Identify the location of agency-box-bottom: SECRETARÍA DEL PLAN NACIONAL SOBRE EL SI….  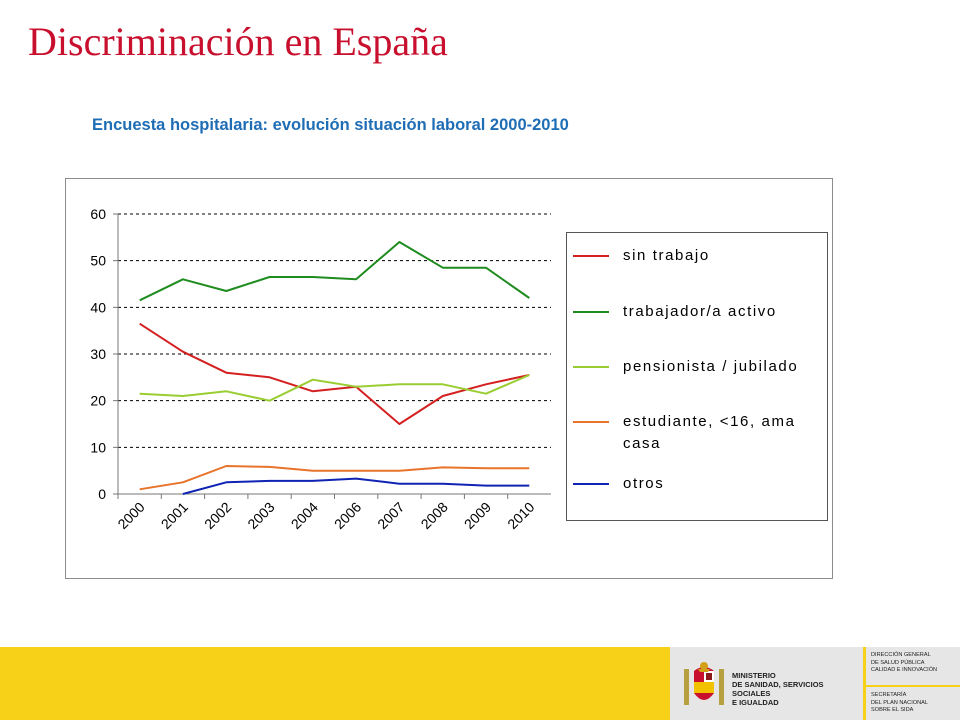
(913, 703).